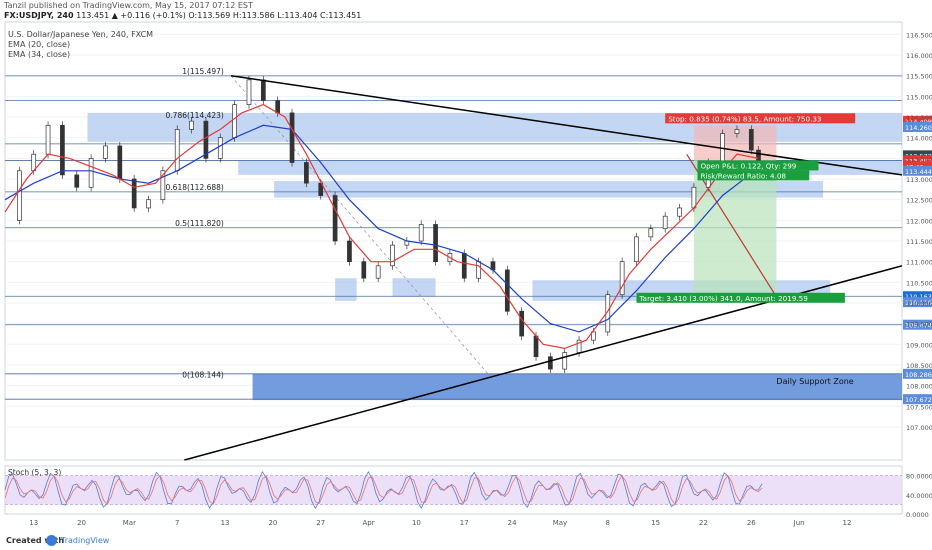 Image resolution: width=932 pixels, height=550 pixels. Describe the element at coordinates (919, 139) in the screenshot. I see `y-tick-label: 114.000` at that location.